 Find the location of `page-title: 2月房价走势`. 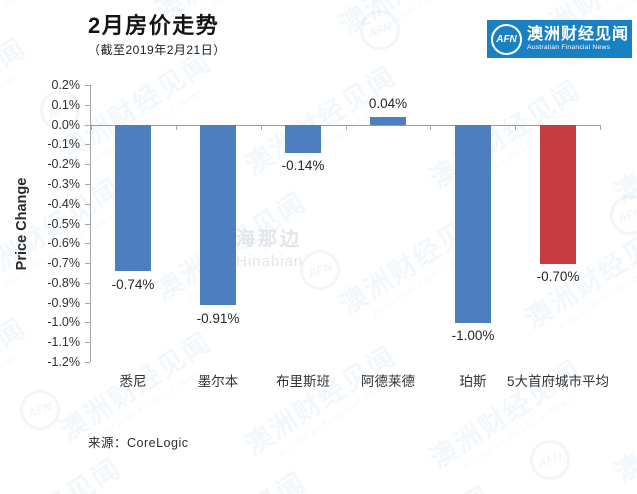

page-title: 2月房价走势 is located at coordinates (154, 25).